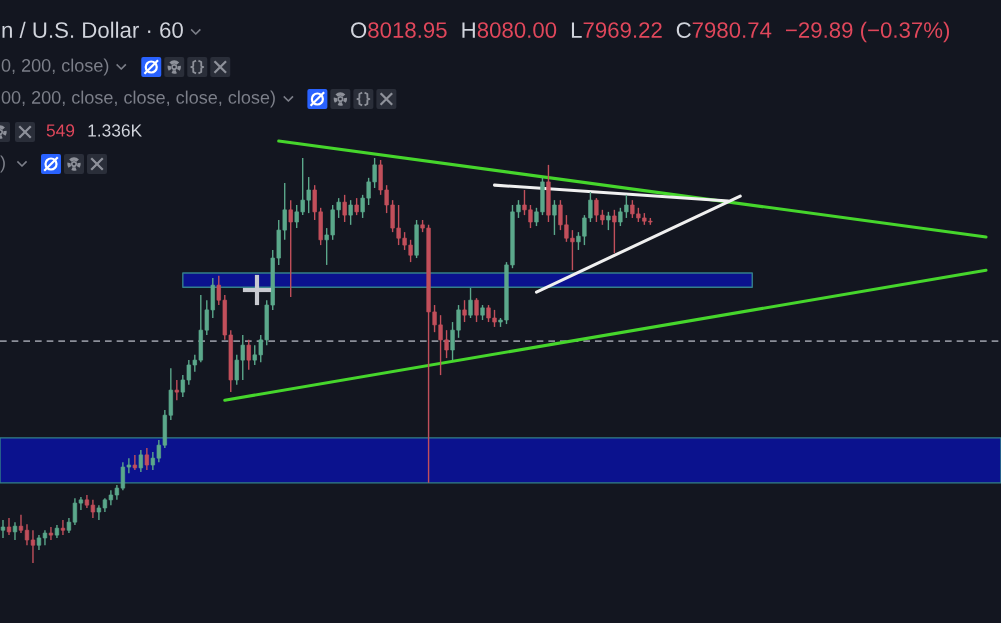  What do you see at coordinates (867, 32) in the screenshot?
I see `text: −29.89 (−0.37%)` at bounding box center [867, 32].